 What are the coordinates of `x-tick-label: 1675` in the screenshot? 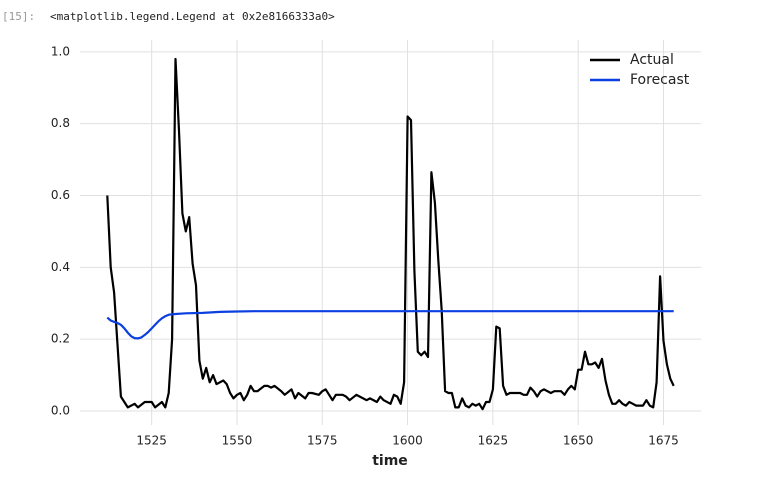 It's located at (663, 441).